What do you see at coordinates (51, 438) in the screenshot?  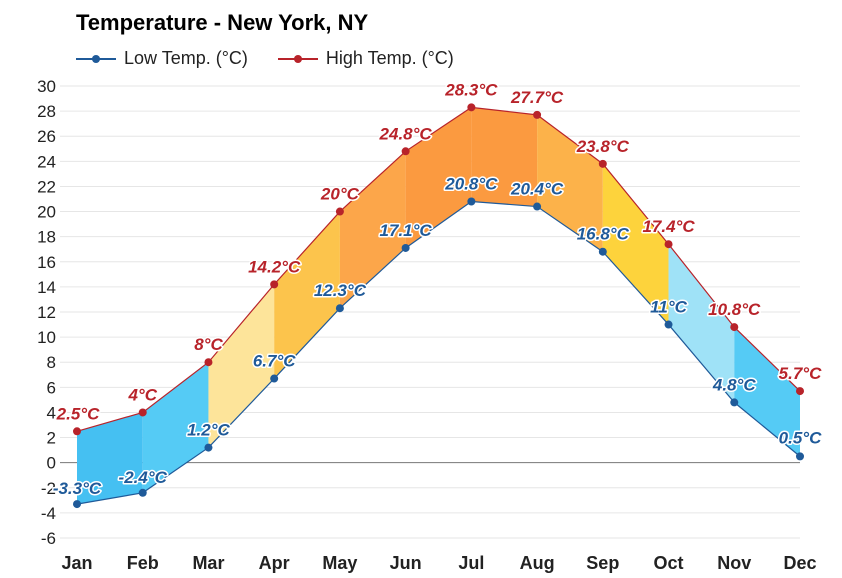 I see `y-tick-label: 2` at bounding box center [51, 438].